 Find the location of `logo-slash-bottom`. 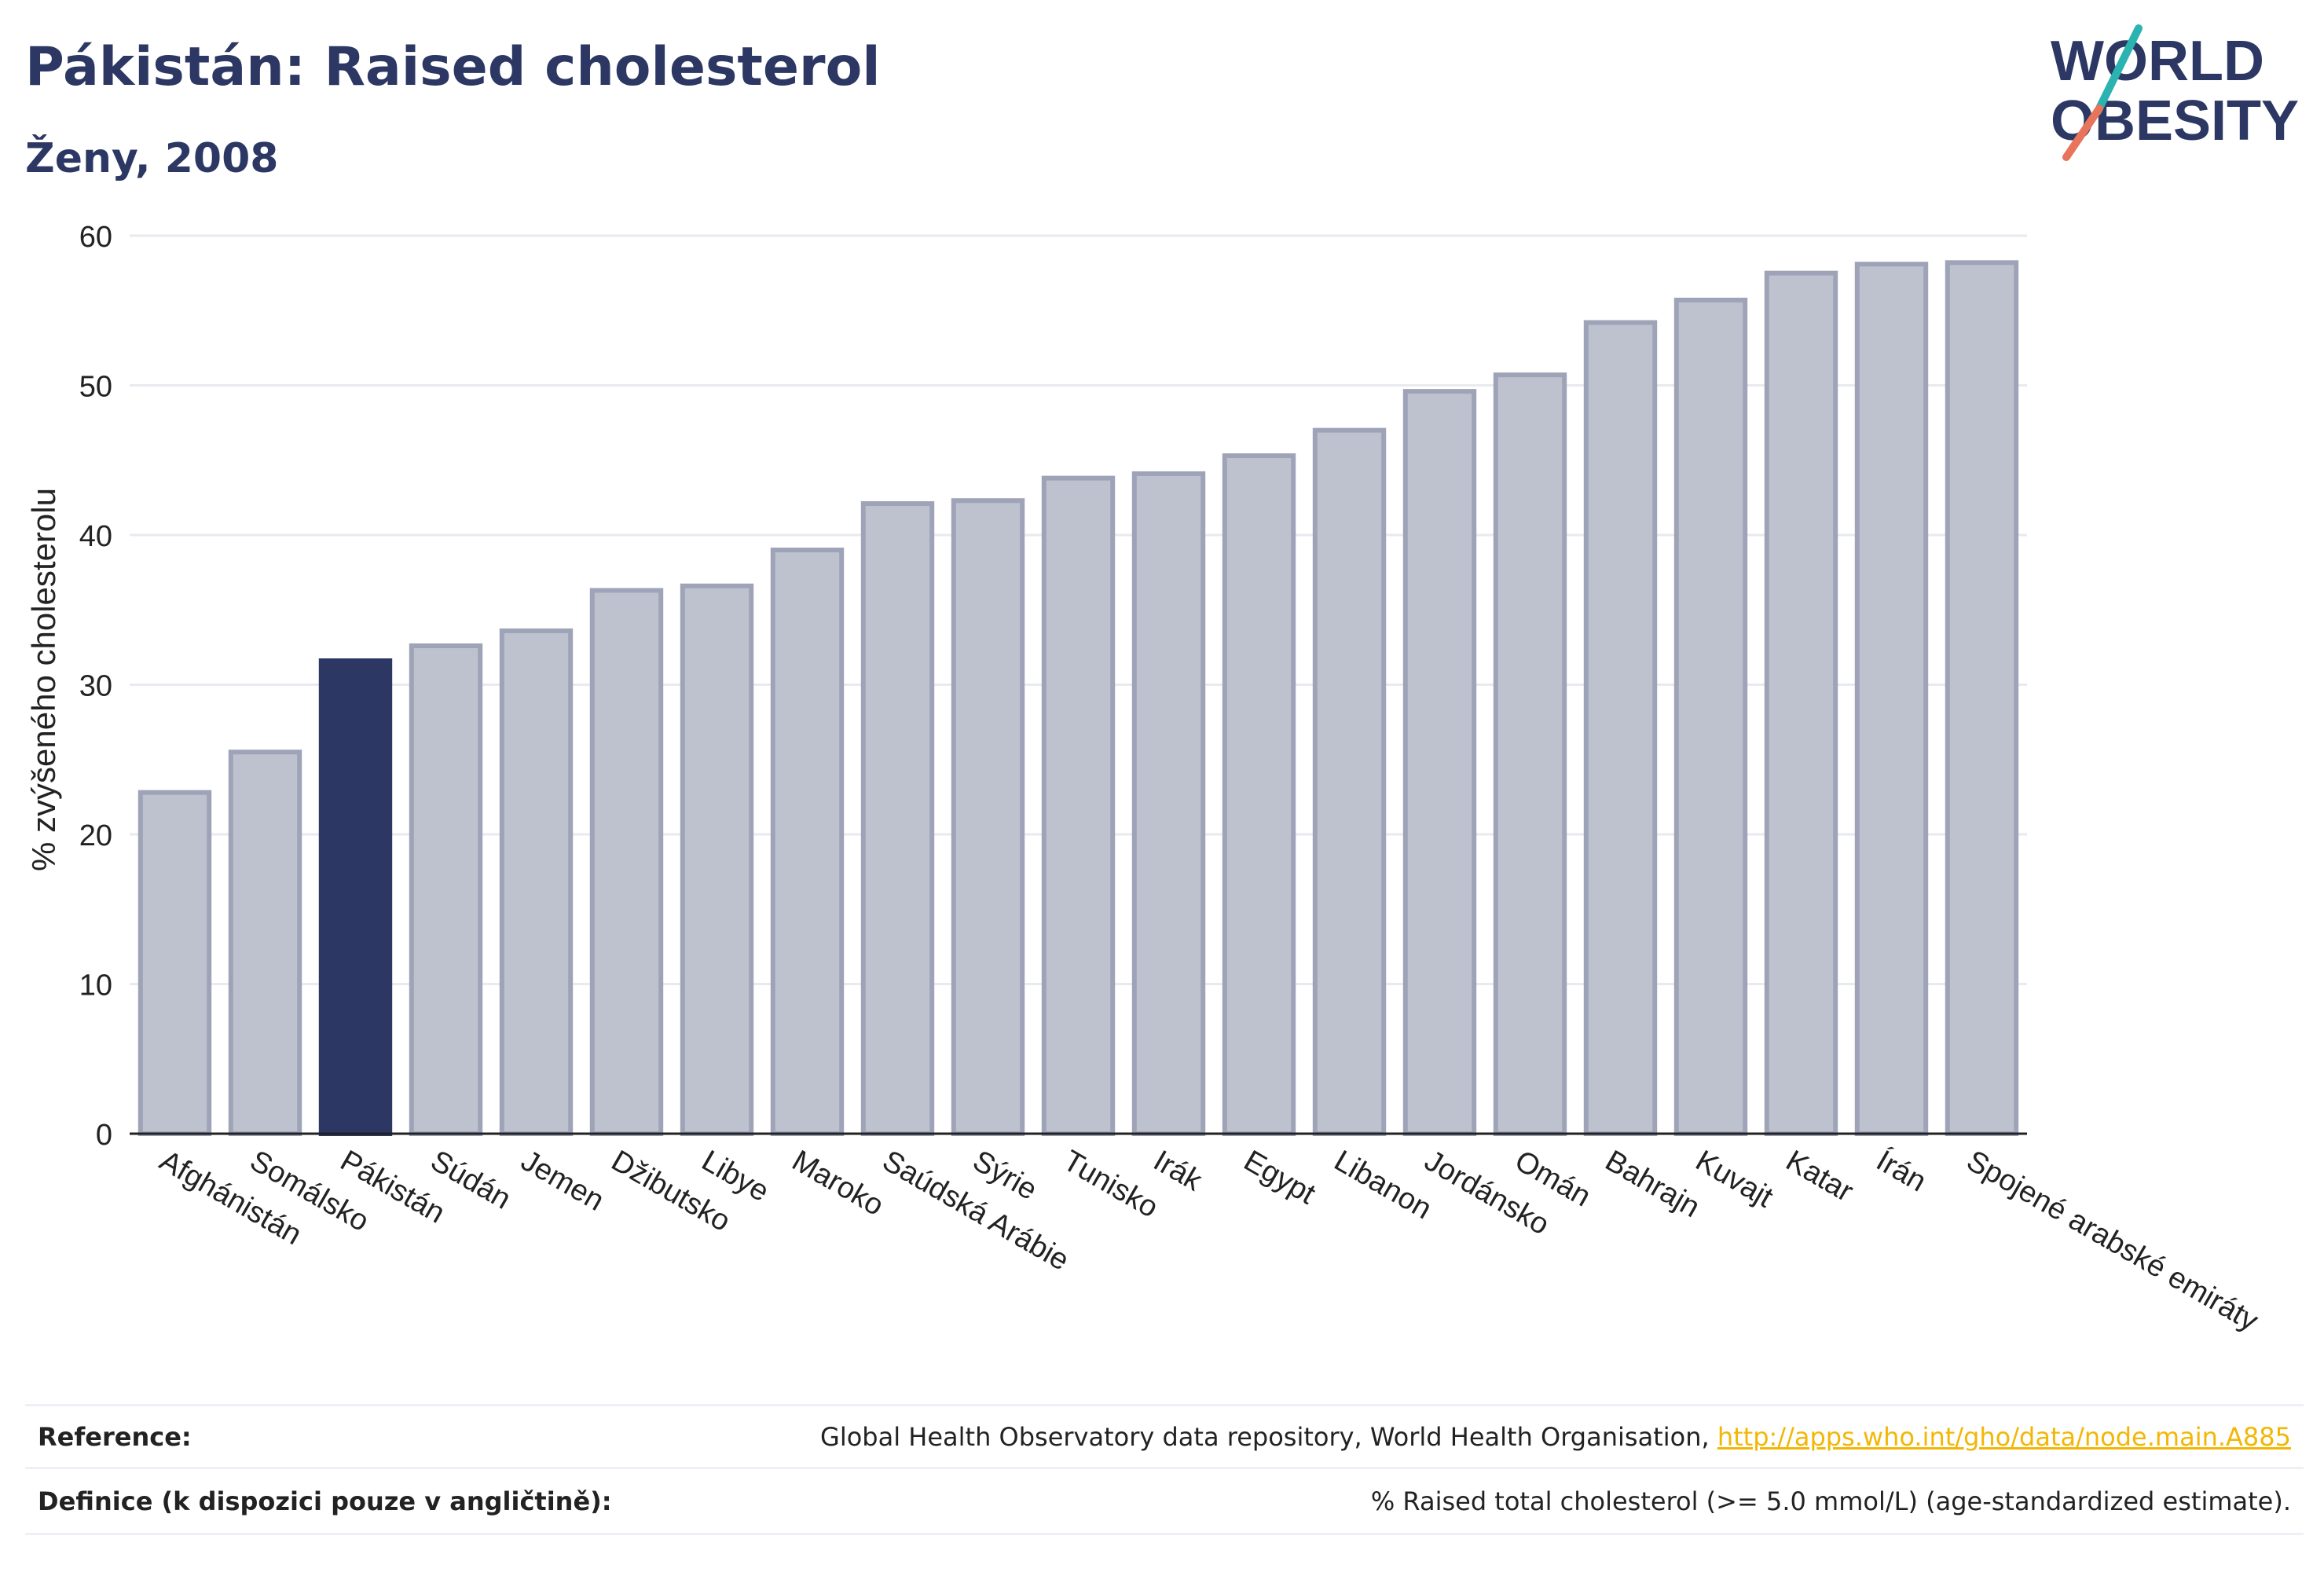

logo-slash-bottom is located at coordinates (2082, 132).